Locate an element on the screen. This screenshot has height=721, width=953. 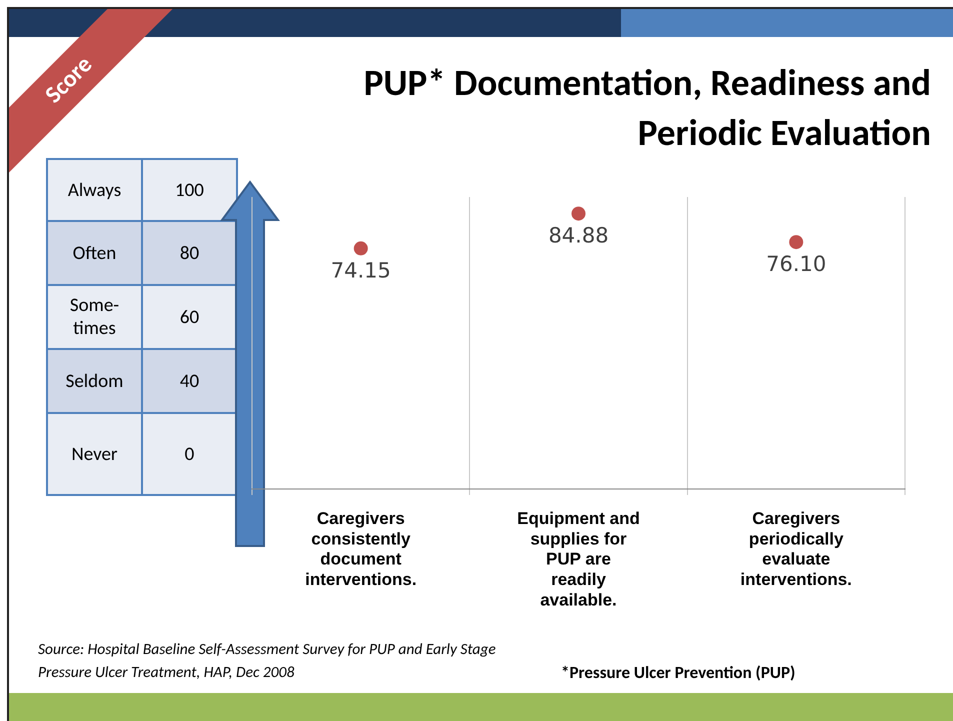
text: *Pressure Ulcer Prevention (PUP) is located at coordinates (678, 672).